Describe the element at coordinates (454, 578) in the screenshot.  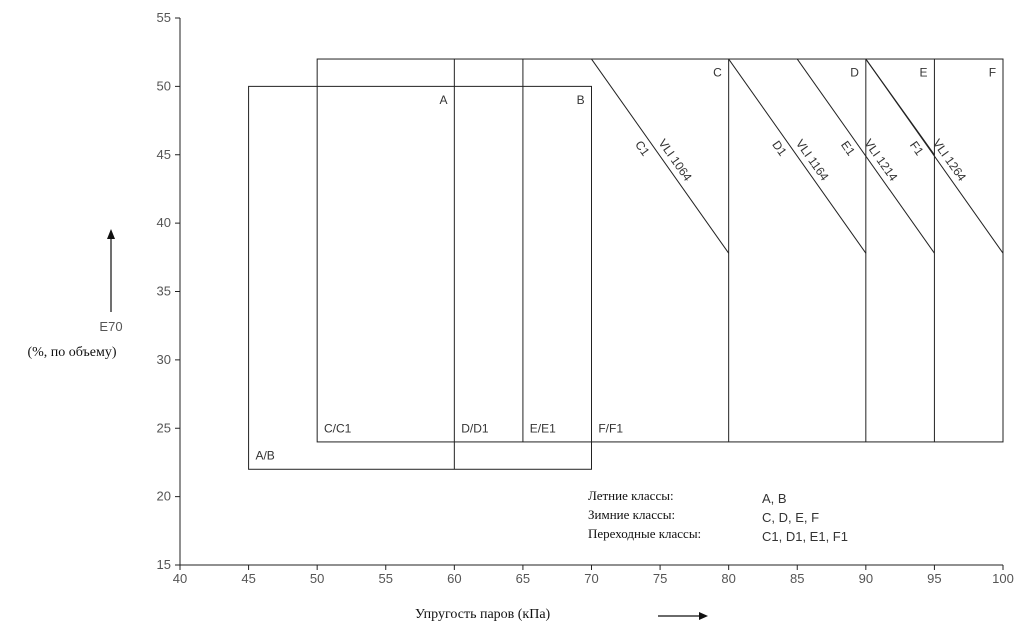
I see `x-tick-label: 60` at that location.